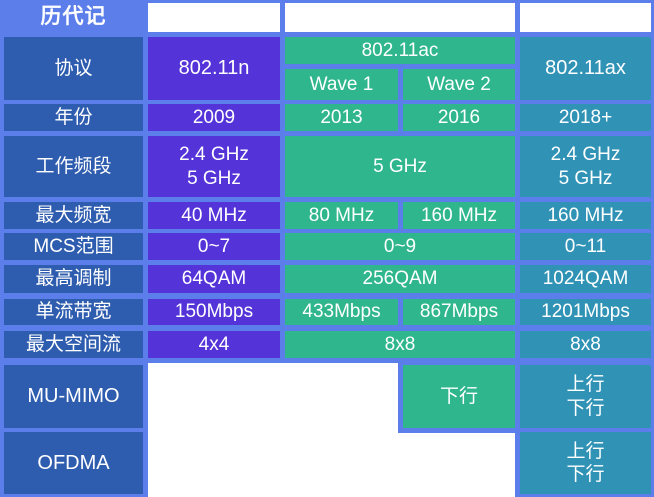  What do you see at coordinates (585, 474) in the screenshot?
I see `cell-ofdma-ax-line2: 下行` at bounding box center [585, 474].